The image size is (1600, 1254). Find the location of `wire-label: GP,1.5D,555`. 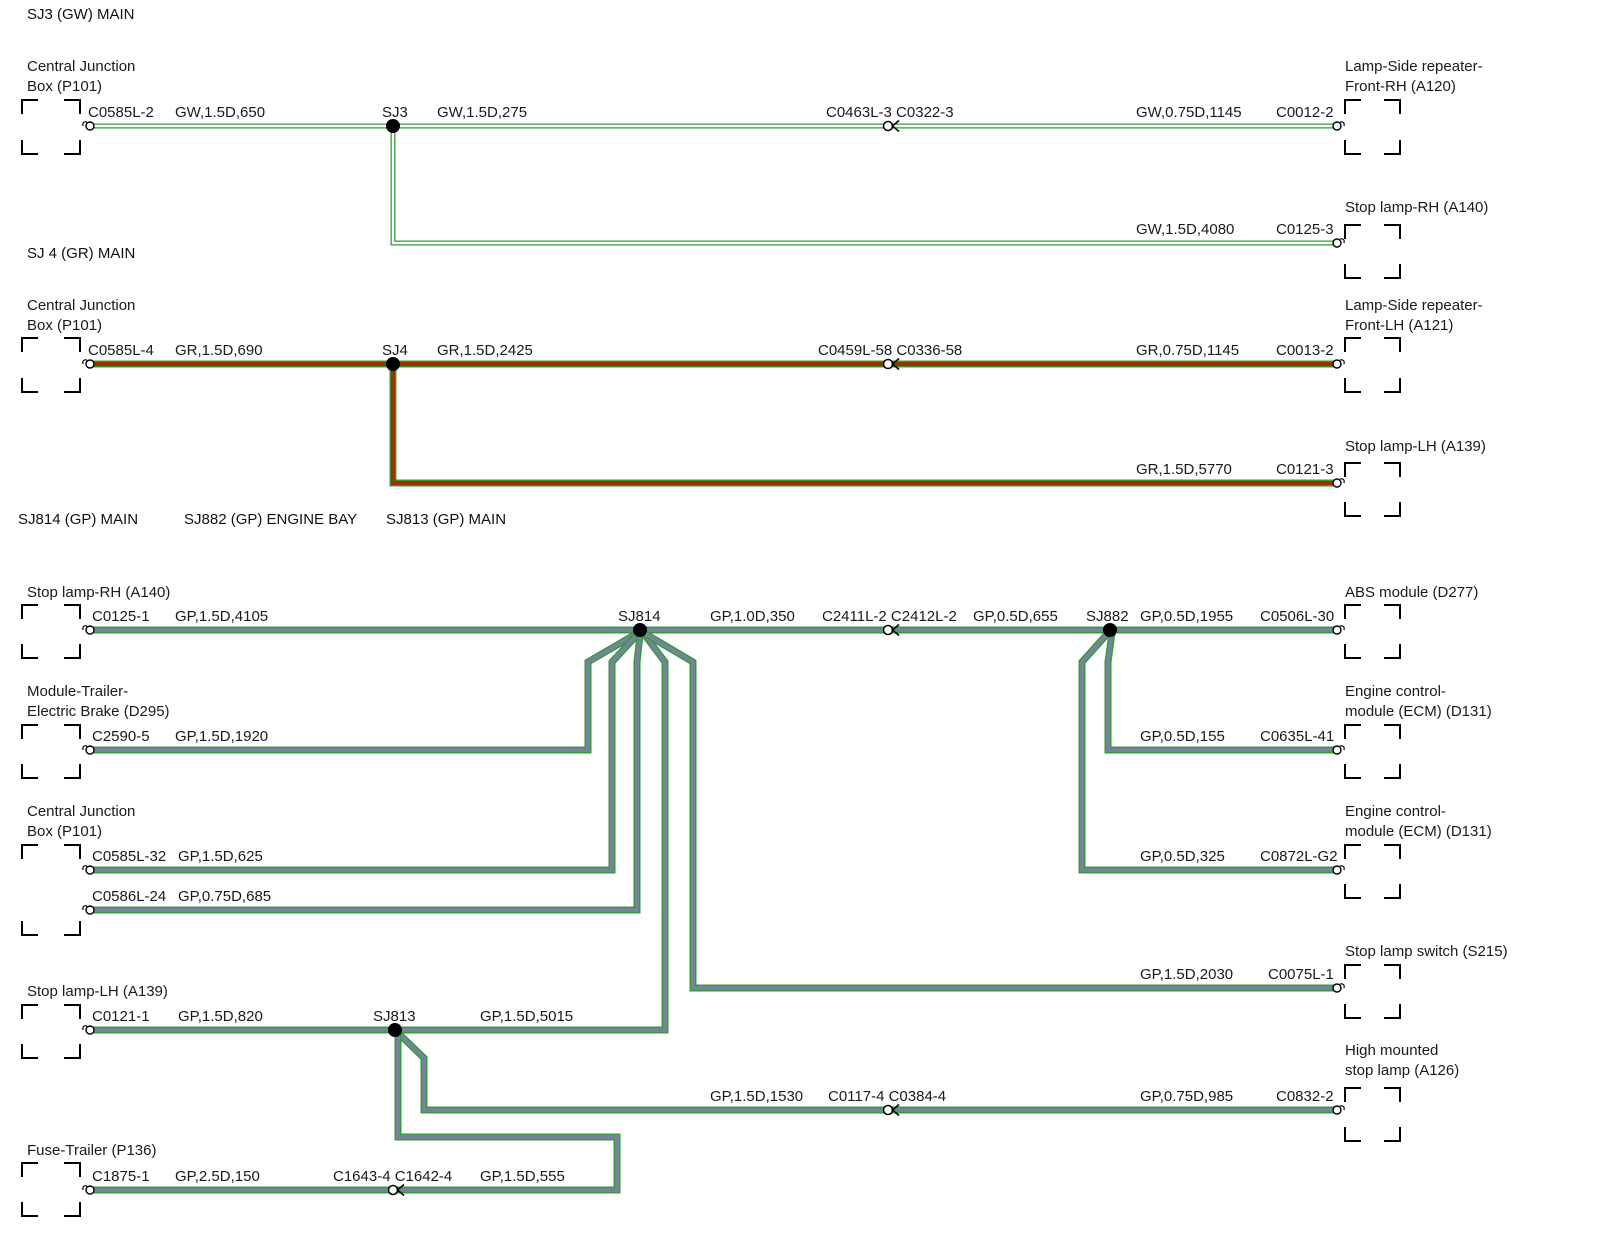

wire-label: GP,1.5D,555 is located at coordinates (522, 1176).